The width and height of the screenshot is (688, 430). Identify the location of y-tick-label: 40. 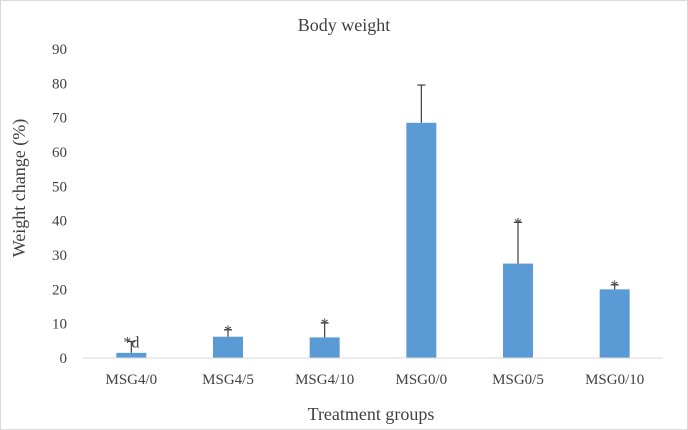
(59, 222).